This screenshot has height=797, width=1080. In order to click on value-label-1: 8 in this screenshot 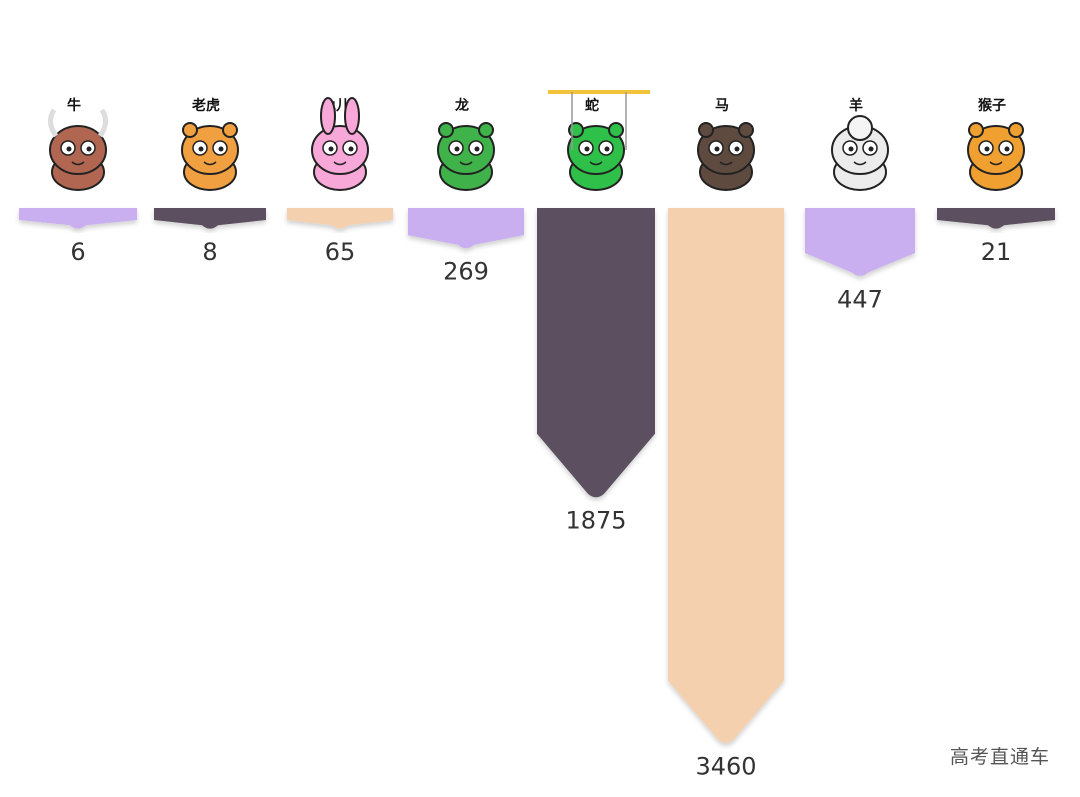, I will do `click(209, 252)`.